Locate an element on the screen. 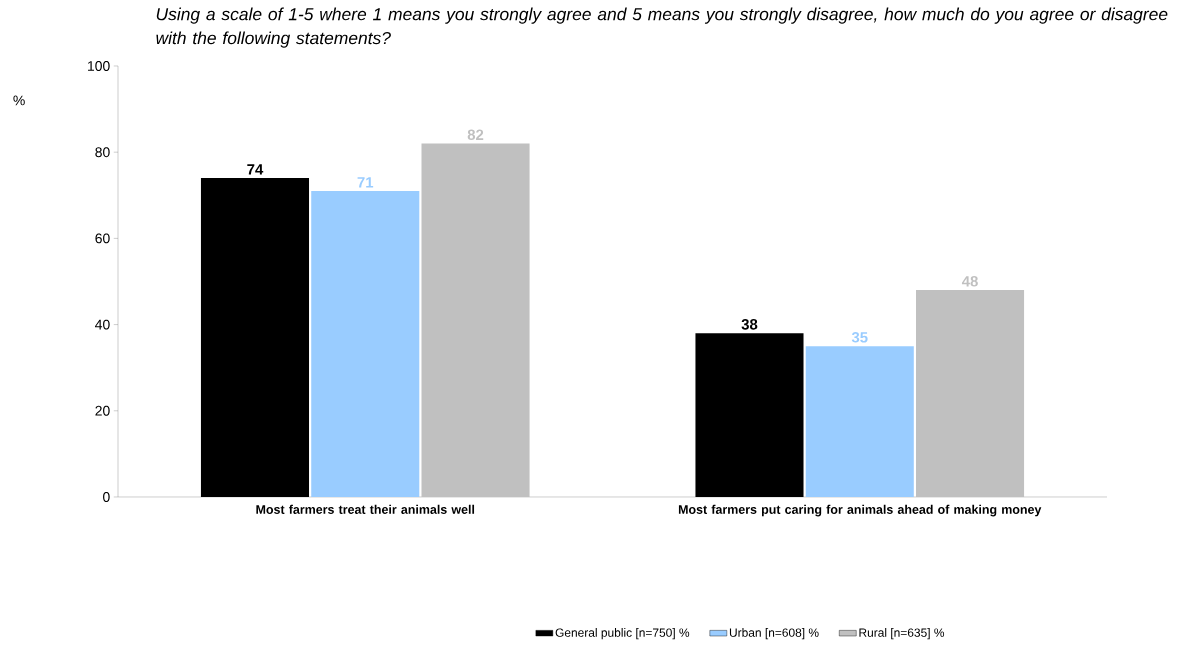 This screenshot has height=647, width=1203. y-tick-label: 100 is located at coordinates (99, 66).